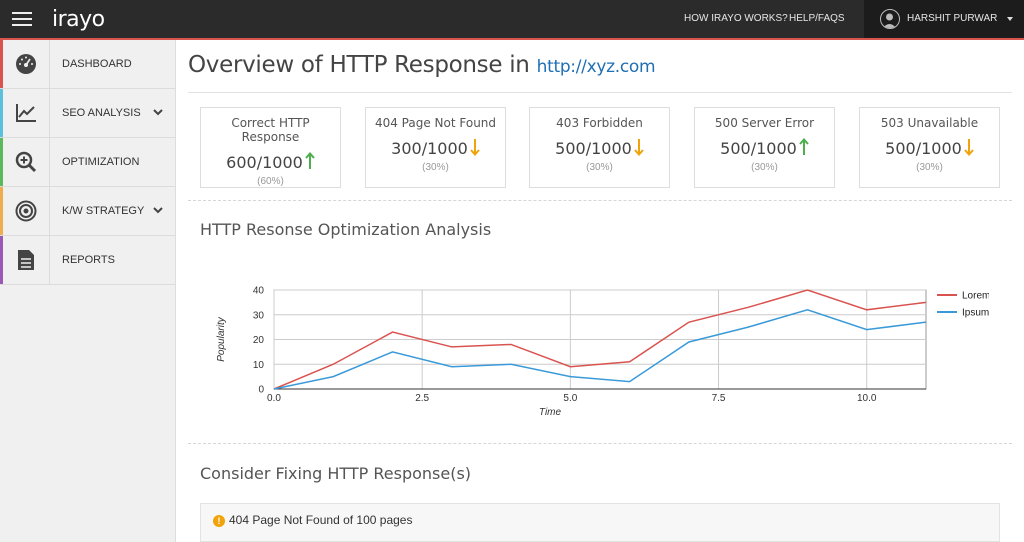 This screenshot has width=1024, height=542. I want to click on y-axis-label: Popularity, so click(221, 338).